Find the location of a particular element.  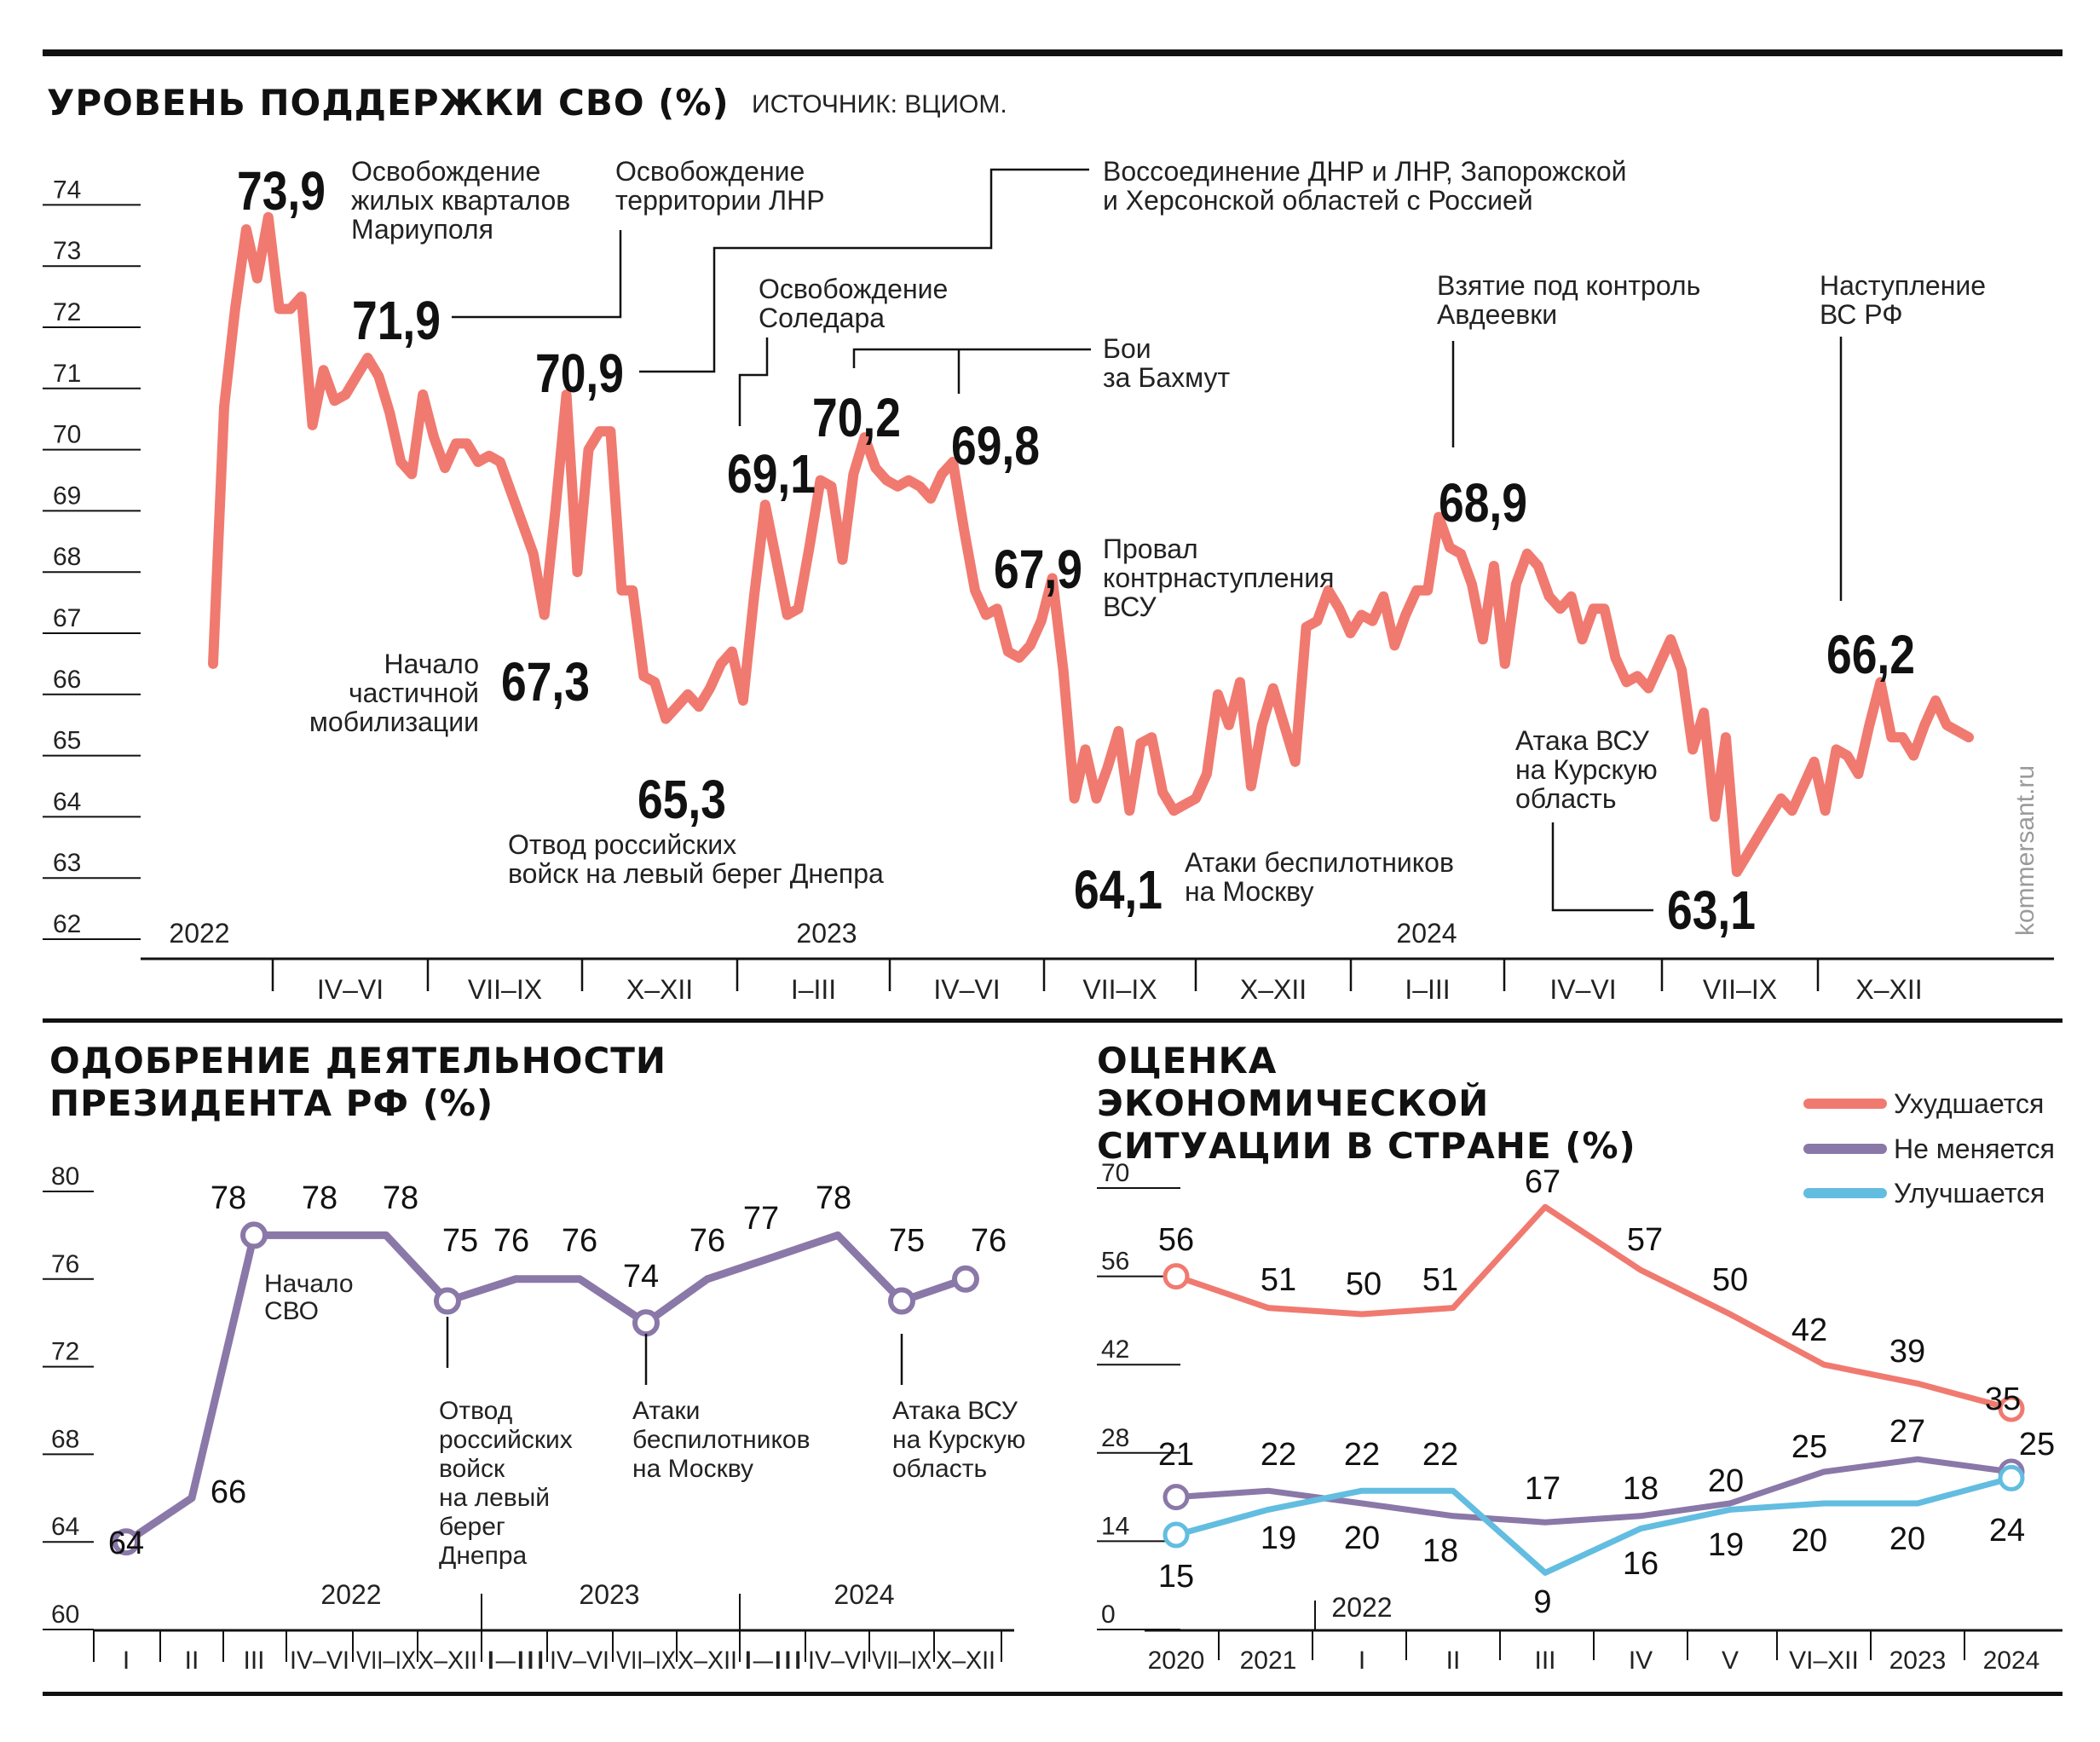

y-tick-label: 73 is located at coordinates (67, 251).